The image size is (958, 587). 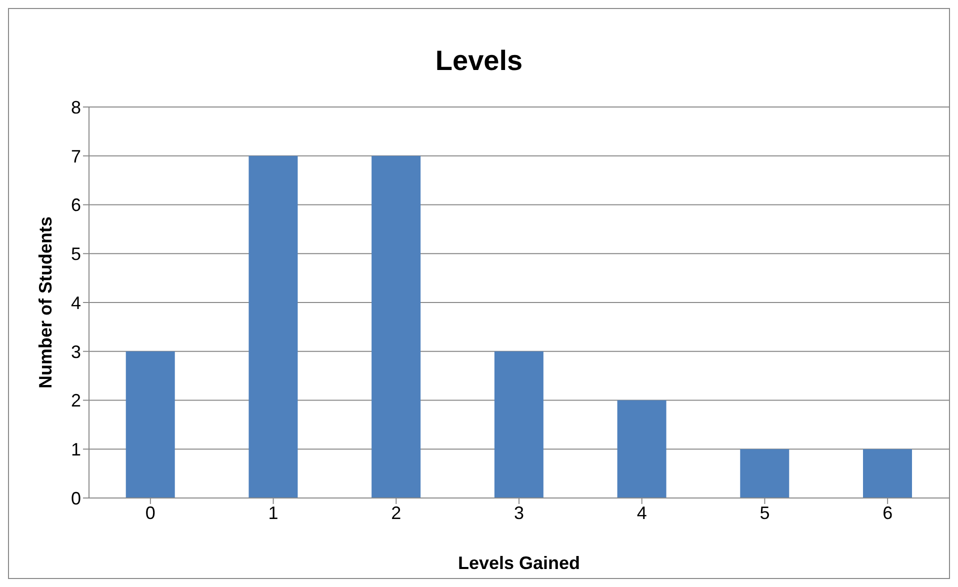 What do you see at coordinates (150, 512) in the screenshot?
I see `x-tick-label: 0` at bounding box center [150, 512].